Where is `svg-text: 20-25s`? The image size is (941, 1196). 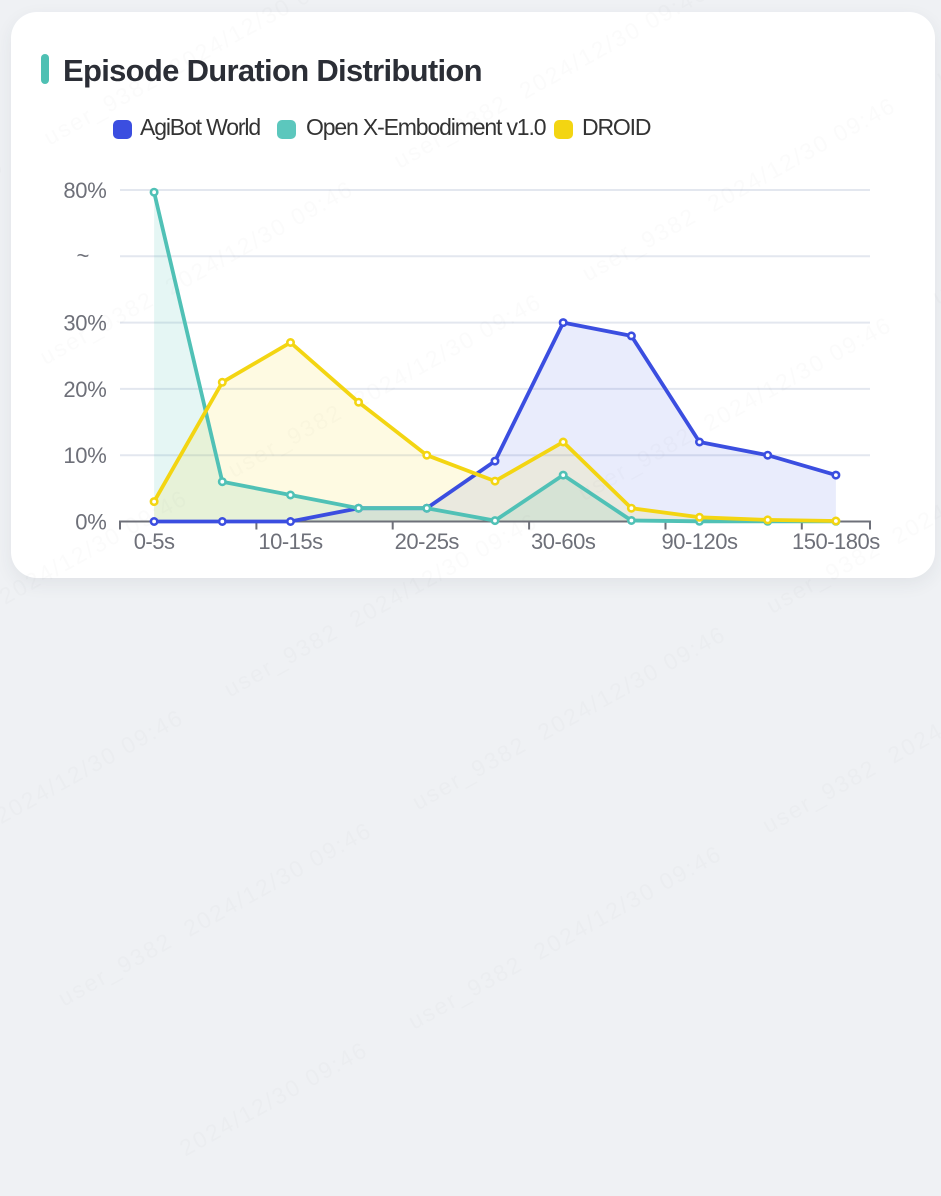 svg-text: 20-25s is located at coordinates (427, 541).